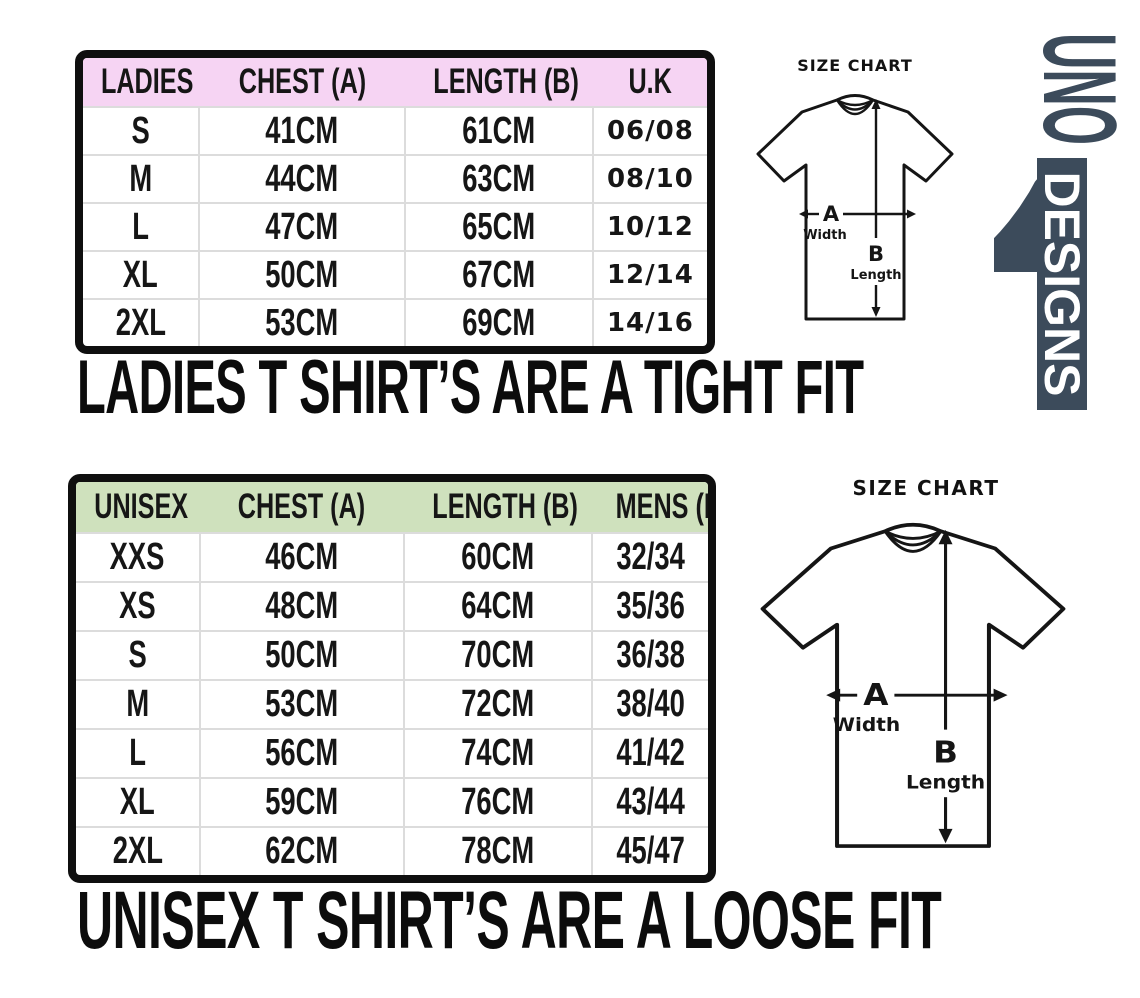 This screenshot has height=998, width=1140. What do you see at coordinates (138, 606) in the screenshot?
I see `size-cell: XS` at bounding box center [138, 606].